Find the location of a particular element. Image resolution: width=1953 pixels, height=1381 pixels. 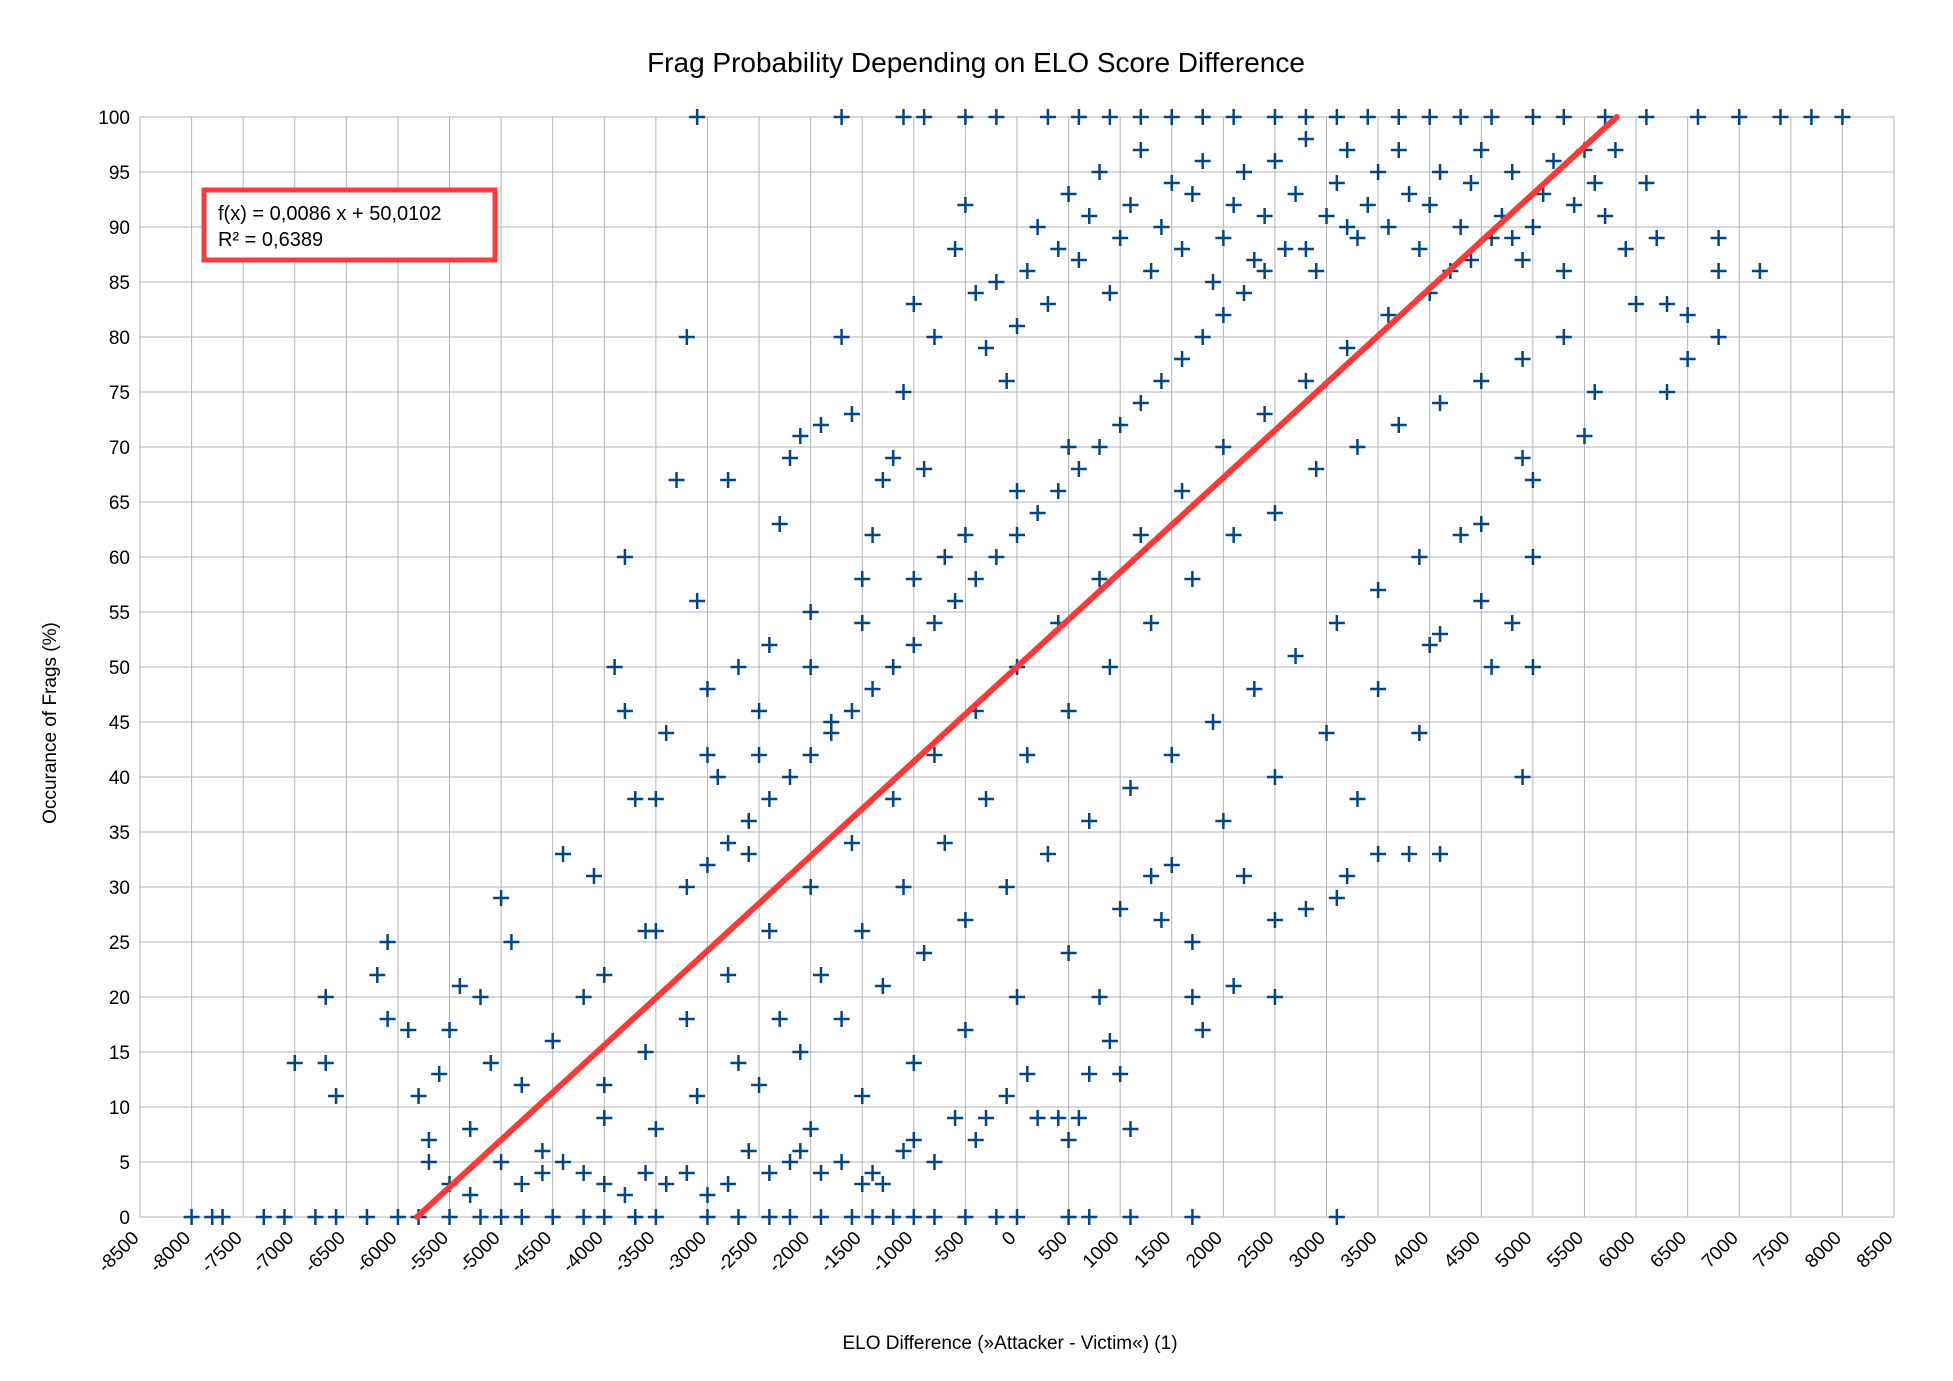

y-tick-label: 100 is located at coordinates (114, 118).